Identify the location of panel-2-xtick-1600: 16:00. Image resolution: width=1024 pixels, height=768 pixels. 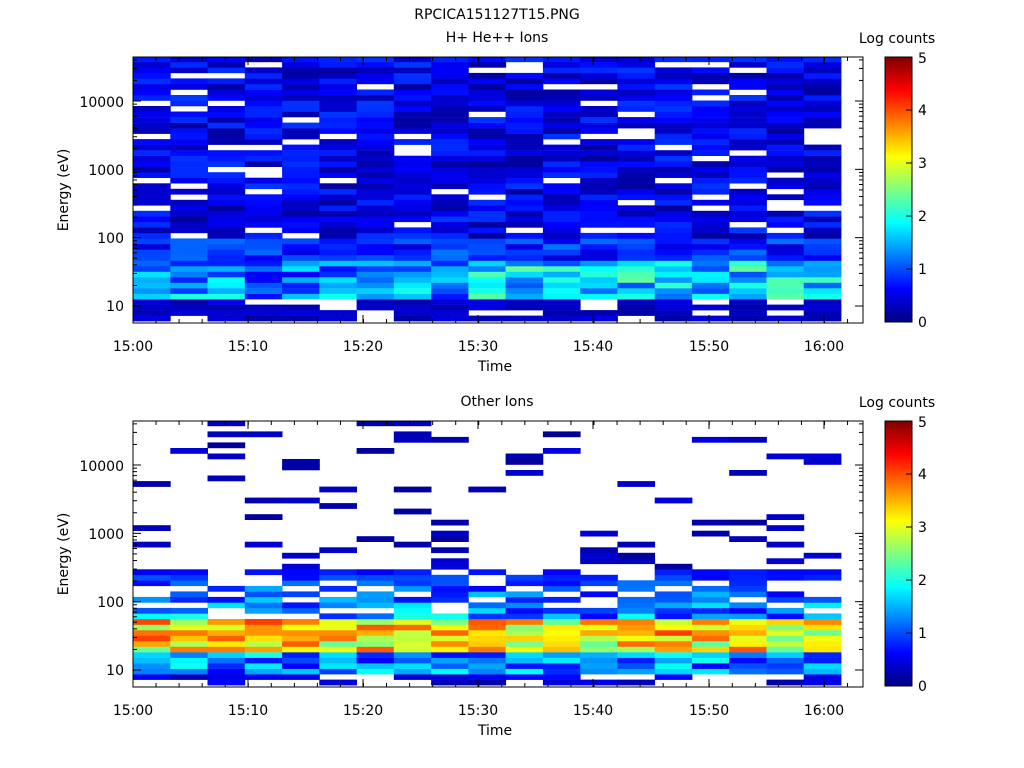
(824, 711).